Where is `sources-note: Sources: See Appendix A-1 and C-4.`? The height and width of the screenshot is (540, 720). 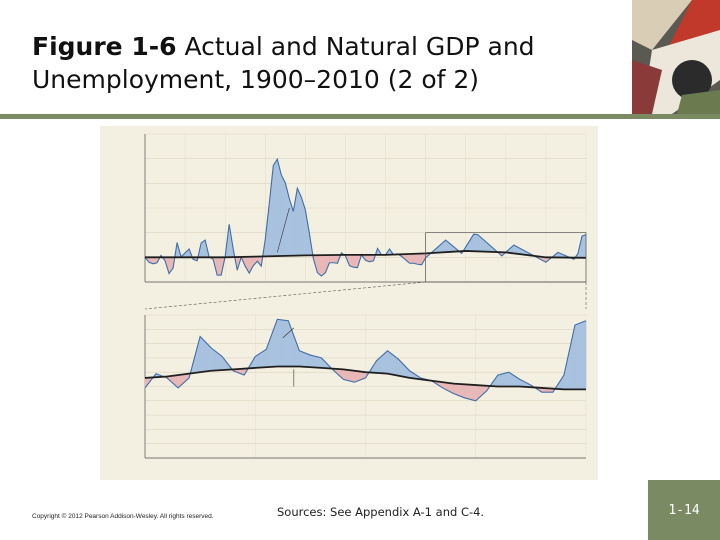 sources-note: Sources: See Appendix A-1 and C-4. is located at coordinates (381, 512).